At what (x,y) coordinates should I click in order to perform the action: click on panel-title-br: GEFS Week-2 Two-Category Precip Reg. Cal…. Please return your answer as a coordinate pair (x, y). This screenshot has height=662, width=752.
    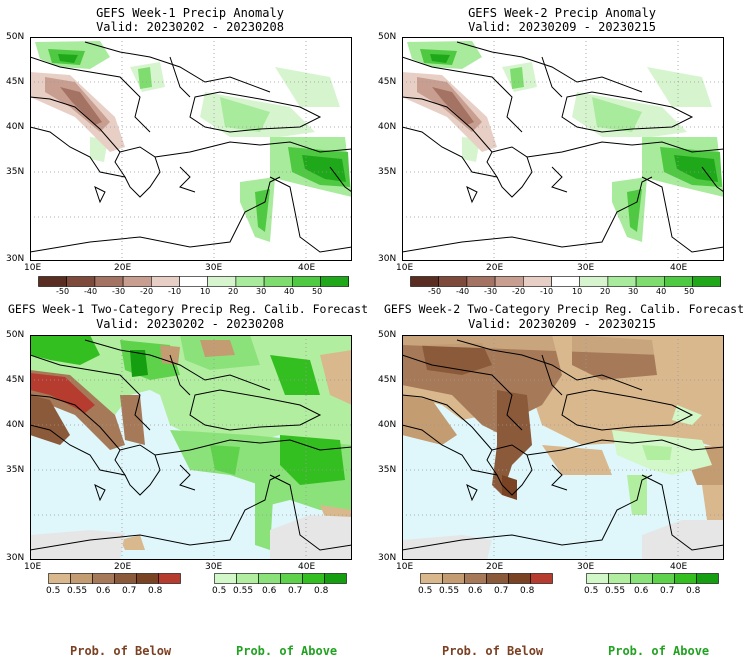
    Looking at the image, I should click on (564, 309).